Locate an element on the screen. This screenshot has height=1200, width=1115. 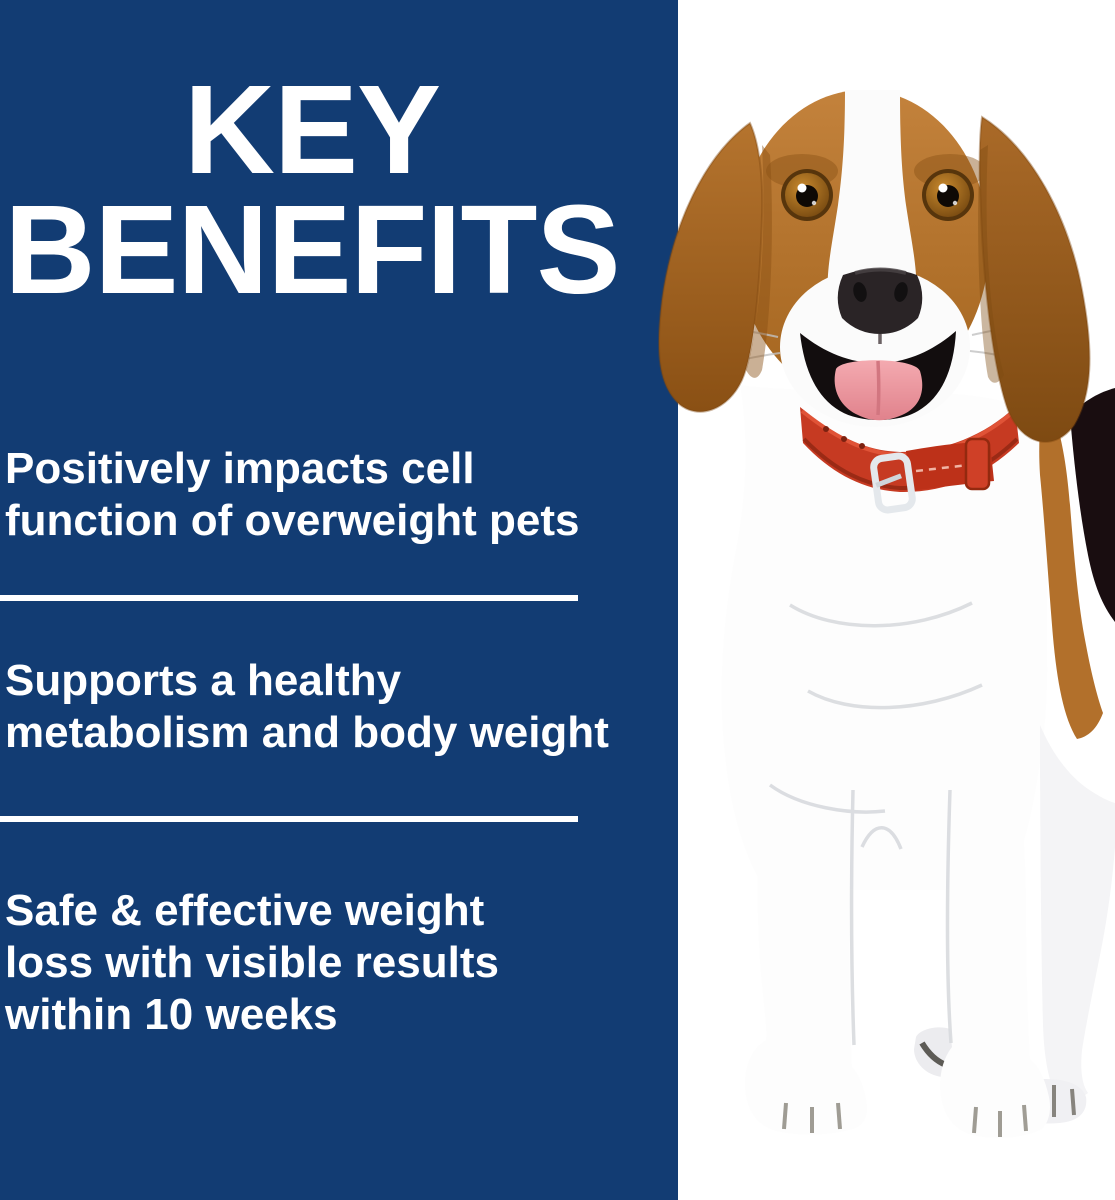
dog-tan-flank-stripe is located at coordinates (1071, 570).